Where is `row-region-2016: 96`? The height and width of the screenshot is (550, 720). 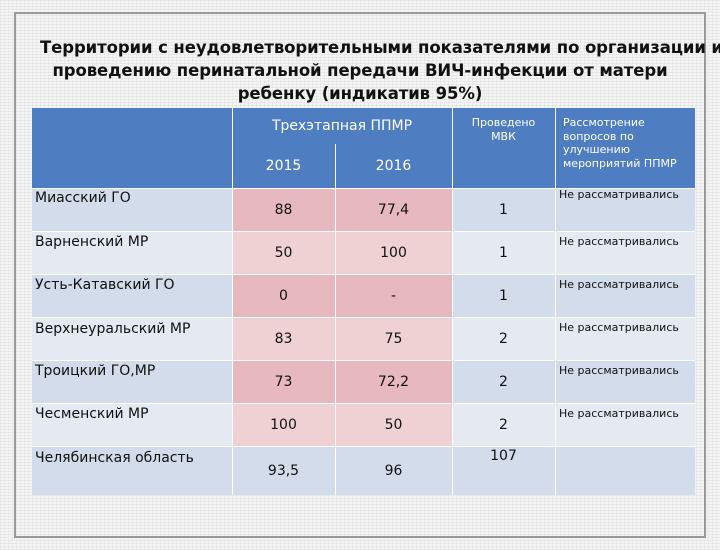
row-region-2016: 96 is located at coordinates (393, 470).